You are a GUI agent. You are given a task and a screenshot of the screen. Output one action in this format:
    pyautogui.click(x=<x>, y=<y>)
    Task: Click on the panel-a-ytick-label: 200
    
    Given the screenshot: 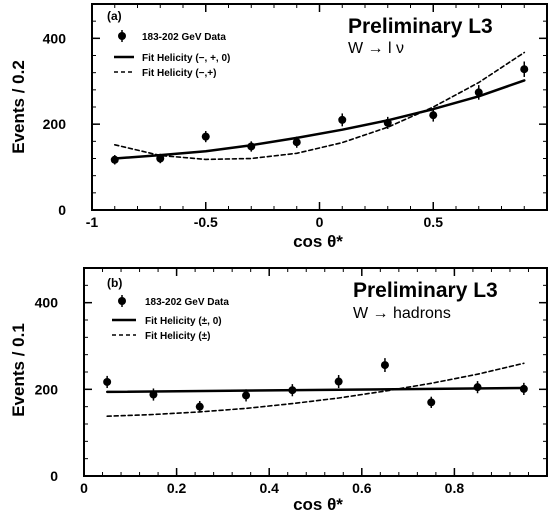 What is the action you would take?
    pyautogui.click(x=55, y=124)
    